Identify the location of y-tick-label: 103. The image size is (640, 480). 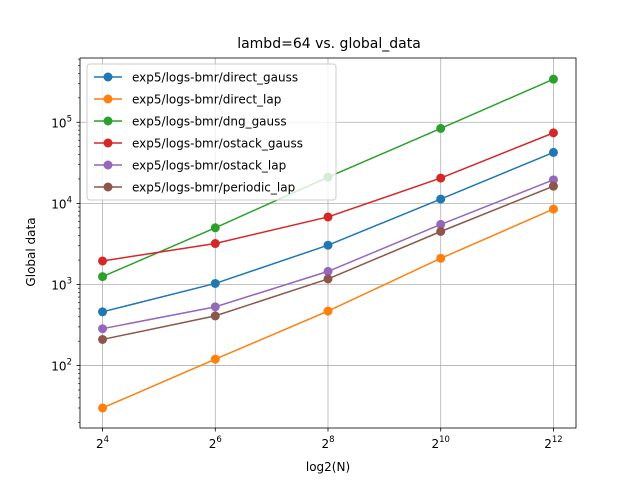
(61, 284).